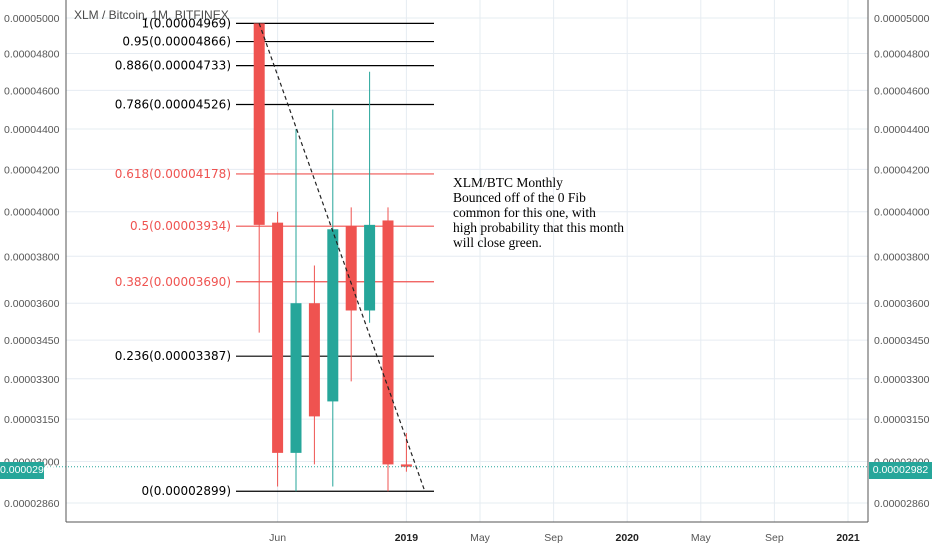 The image size is (932, 550). What do you see at coordinates (277, 538) in the screenshot?
I see `x-tick-label: Jun` at bounding box center [277, 538].